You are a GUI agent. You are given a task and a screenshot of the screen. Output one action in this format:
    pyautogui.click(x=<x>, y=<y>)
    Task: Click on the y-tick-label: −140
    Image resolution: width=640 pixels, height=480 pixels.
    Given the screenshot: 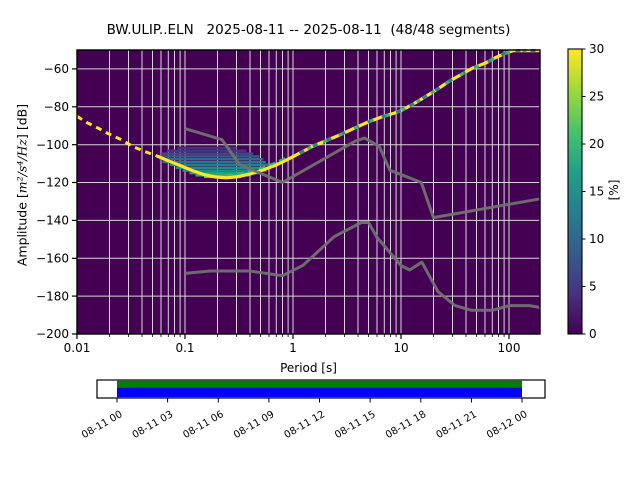 What is the action you would take?
    pyautogui.click(x=52, y=221)
    